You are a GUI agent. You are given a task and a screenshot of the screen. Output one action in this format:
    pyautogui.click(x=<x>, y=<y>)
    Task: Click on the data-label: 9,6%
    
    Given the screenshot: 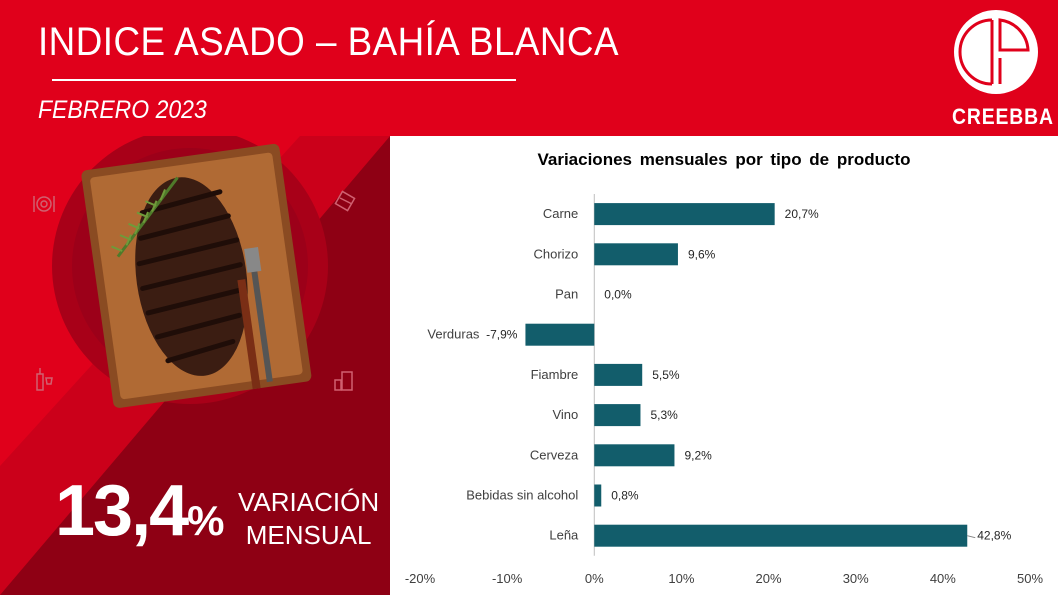 What is the action you would take?
    pyautogui.click(x=702, y=254)
    